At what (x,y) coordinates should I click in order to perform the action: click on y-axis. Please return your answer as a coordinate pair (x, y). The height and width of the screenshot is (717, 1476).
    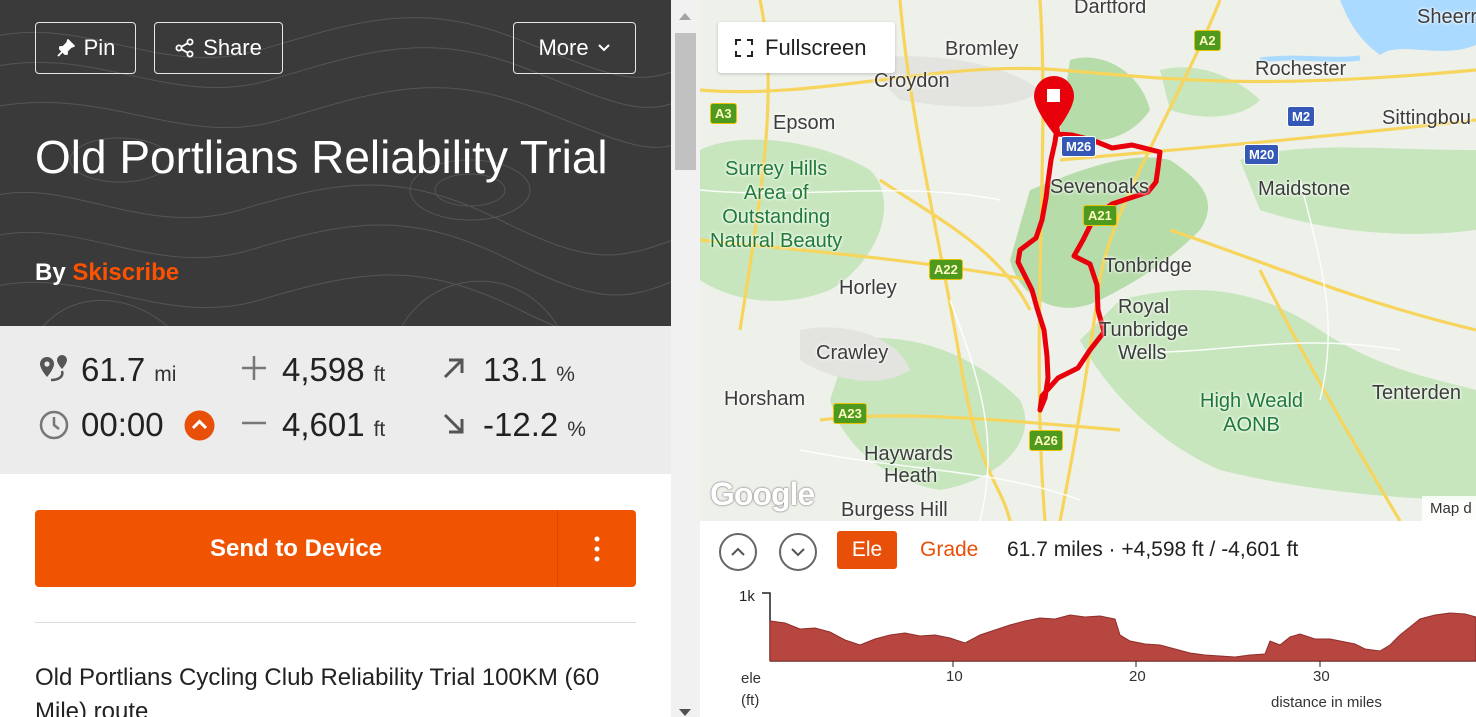
    Looking at the image, I should click on (766, 626).